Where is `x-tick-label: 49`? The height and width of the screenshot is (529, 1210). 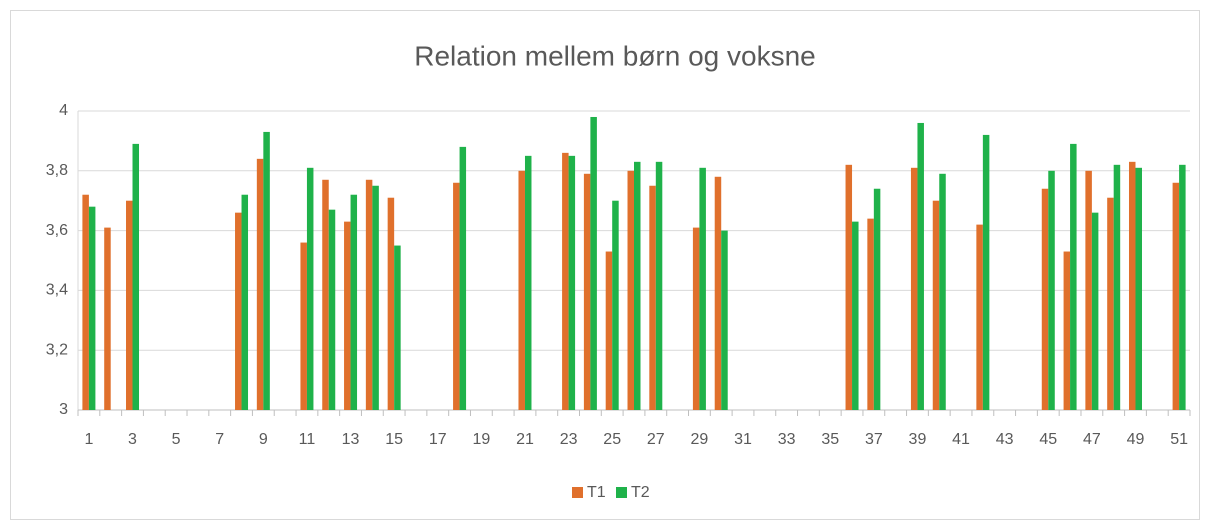
x-tick-label: 49 is located at coordinates (1136, 439).